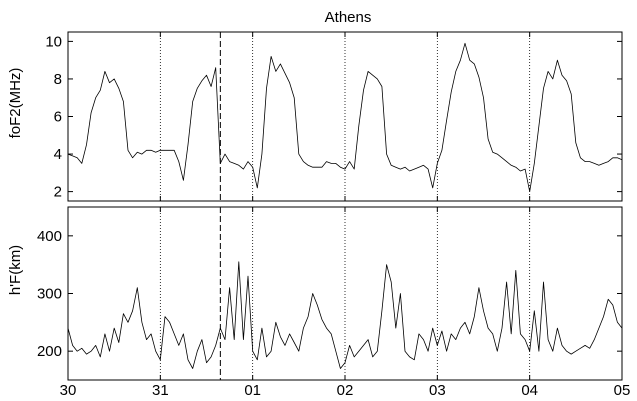  I want to click on bottom-y-tick-label: 300, so click(49, 294).